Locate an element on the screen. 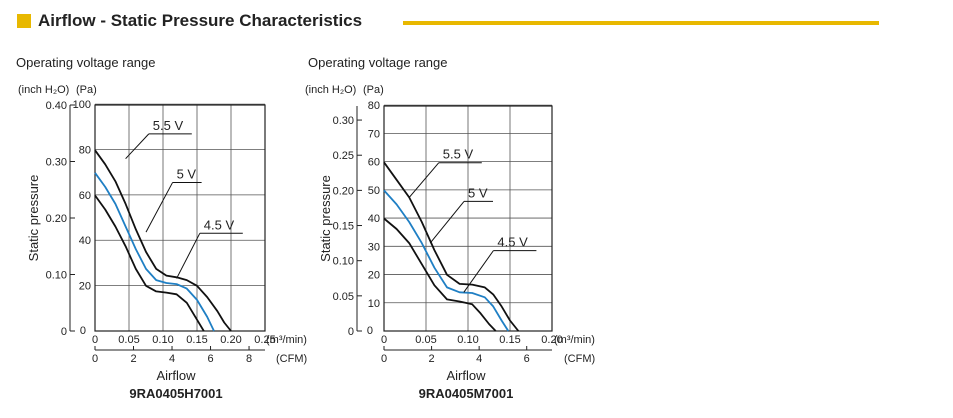 This screenshot has width=953, height=418. header-accent-line is located at coordinates (641, 23).